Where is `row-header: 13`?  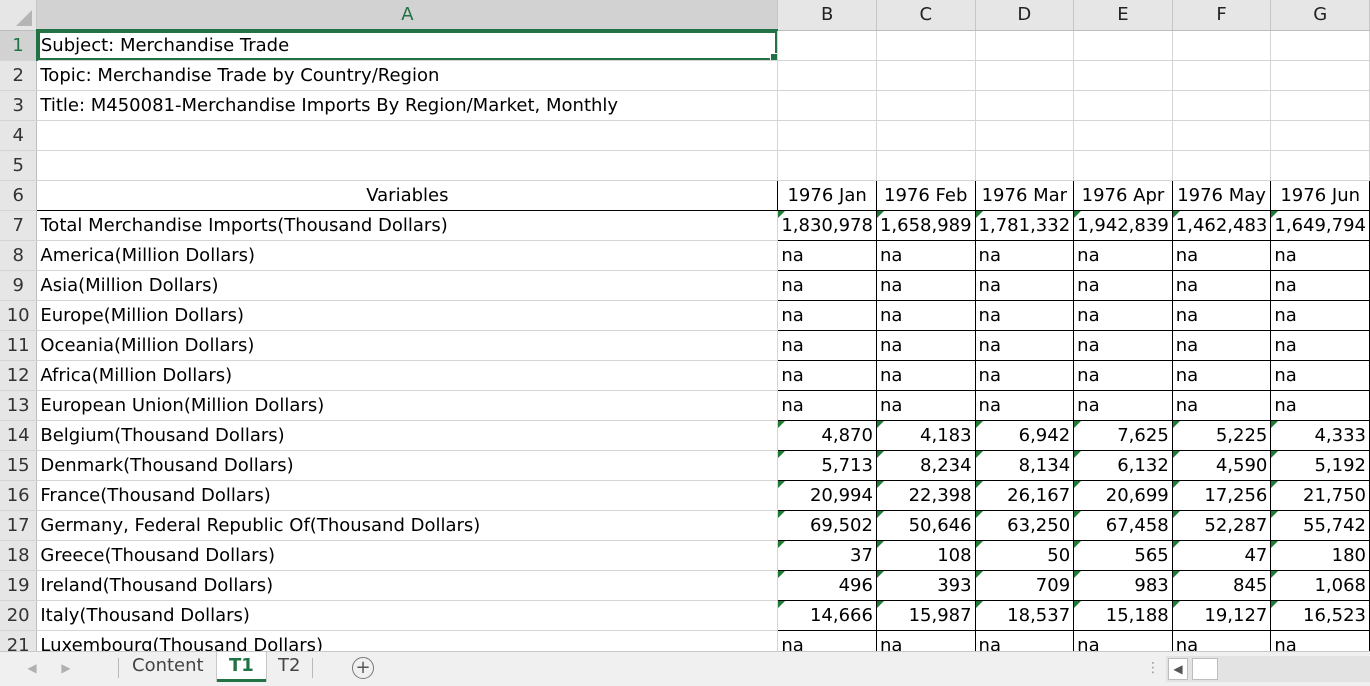 row-header: 13 is located at coordinates (19, 405).